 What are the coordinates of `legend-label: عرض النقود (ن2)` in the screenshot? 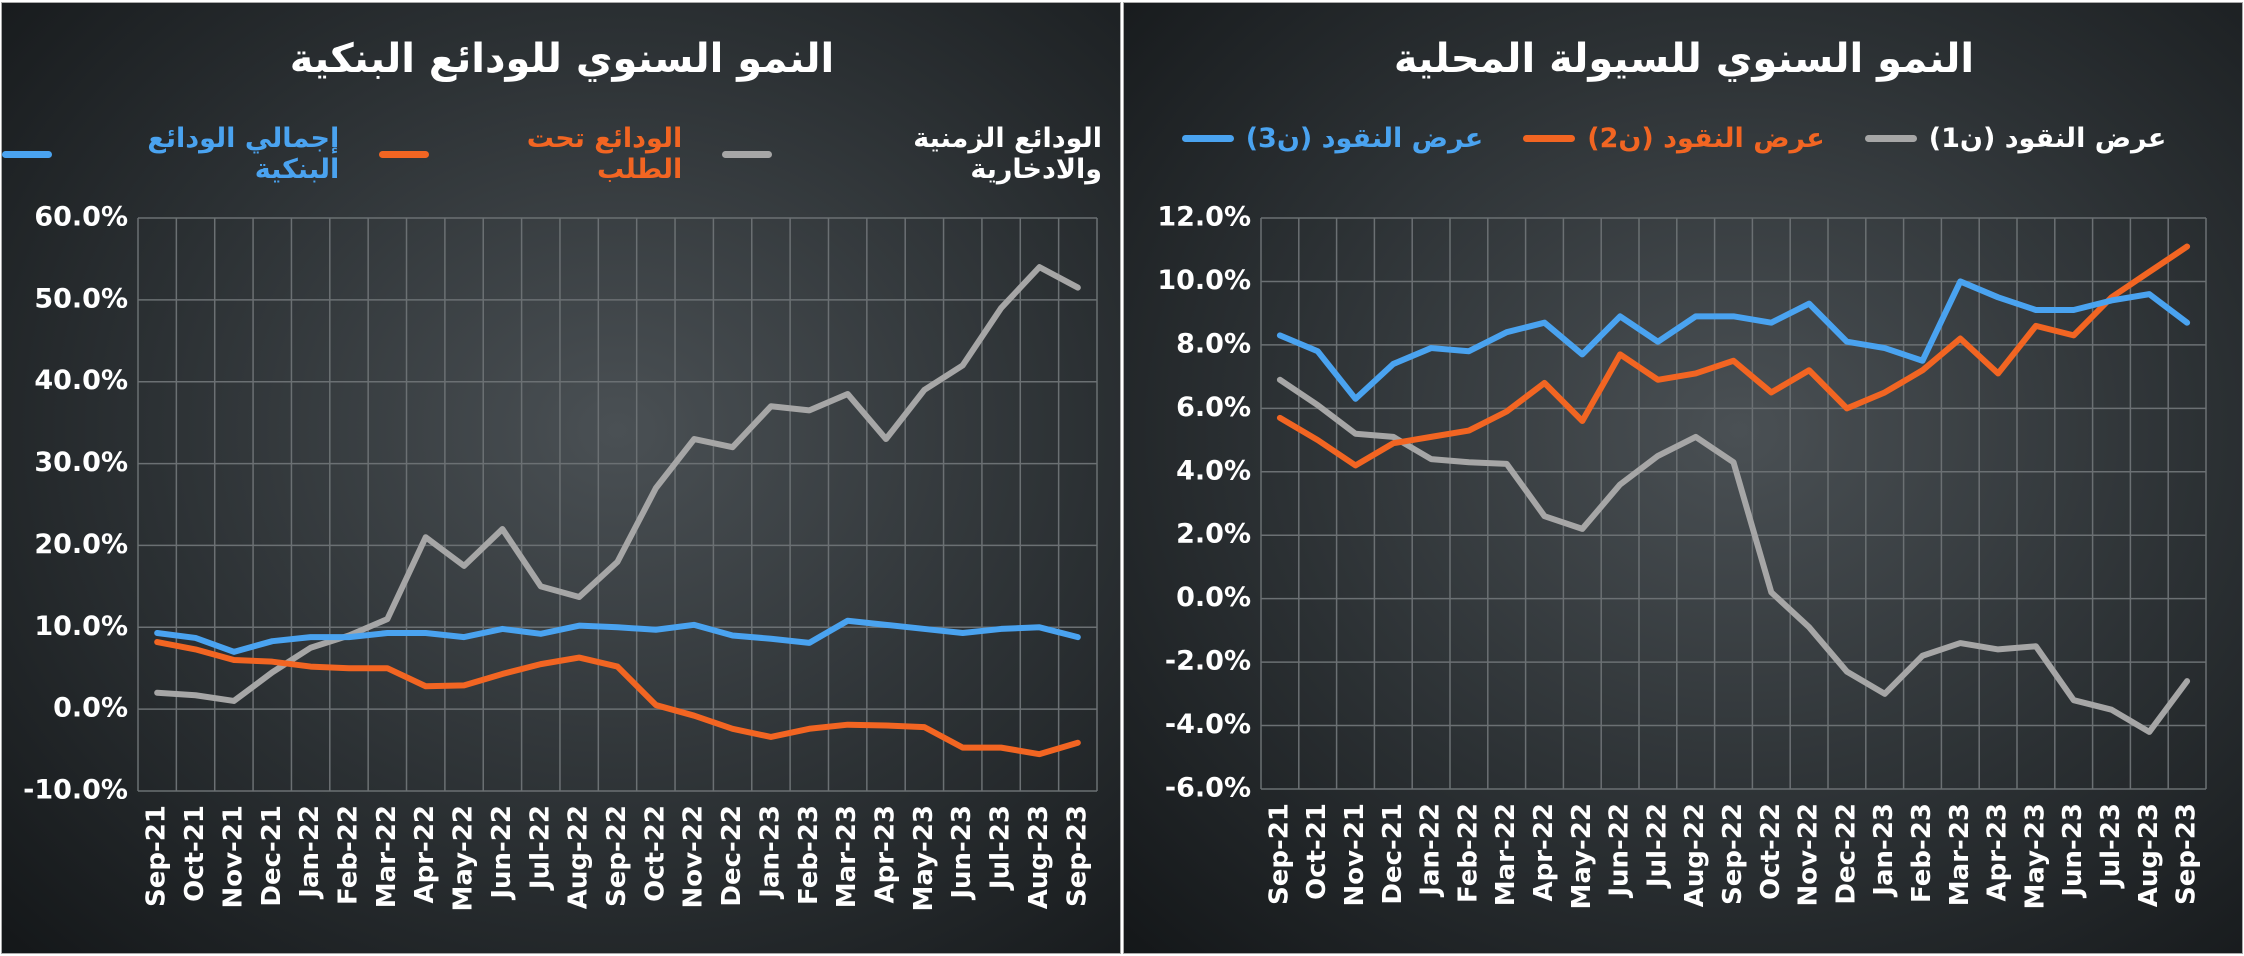 It's located at (1706, 138).